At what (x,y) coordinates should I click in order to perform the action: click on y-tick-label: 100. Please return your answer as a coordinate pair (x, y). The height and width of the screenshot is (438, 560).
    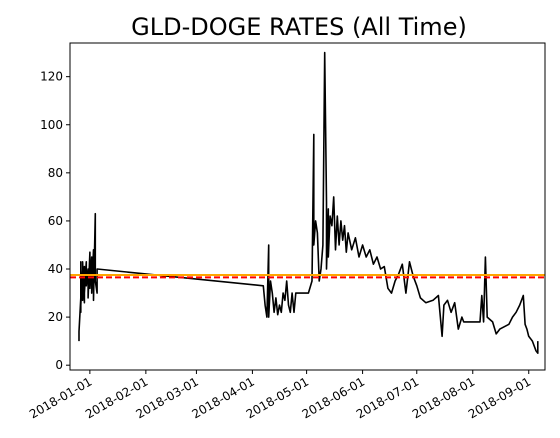
    Looking at the image, I should click on (51, 125).